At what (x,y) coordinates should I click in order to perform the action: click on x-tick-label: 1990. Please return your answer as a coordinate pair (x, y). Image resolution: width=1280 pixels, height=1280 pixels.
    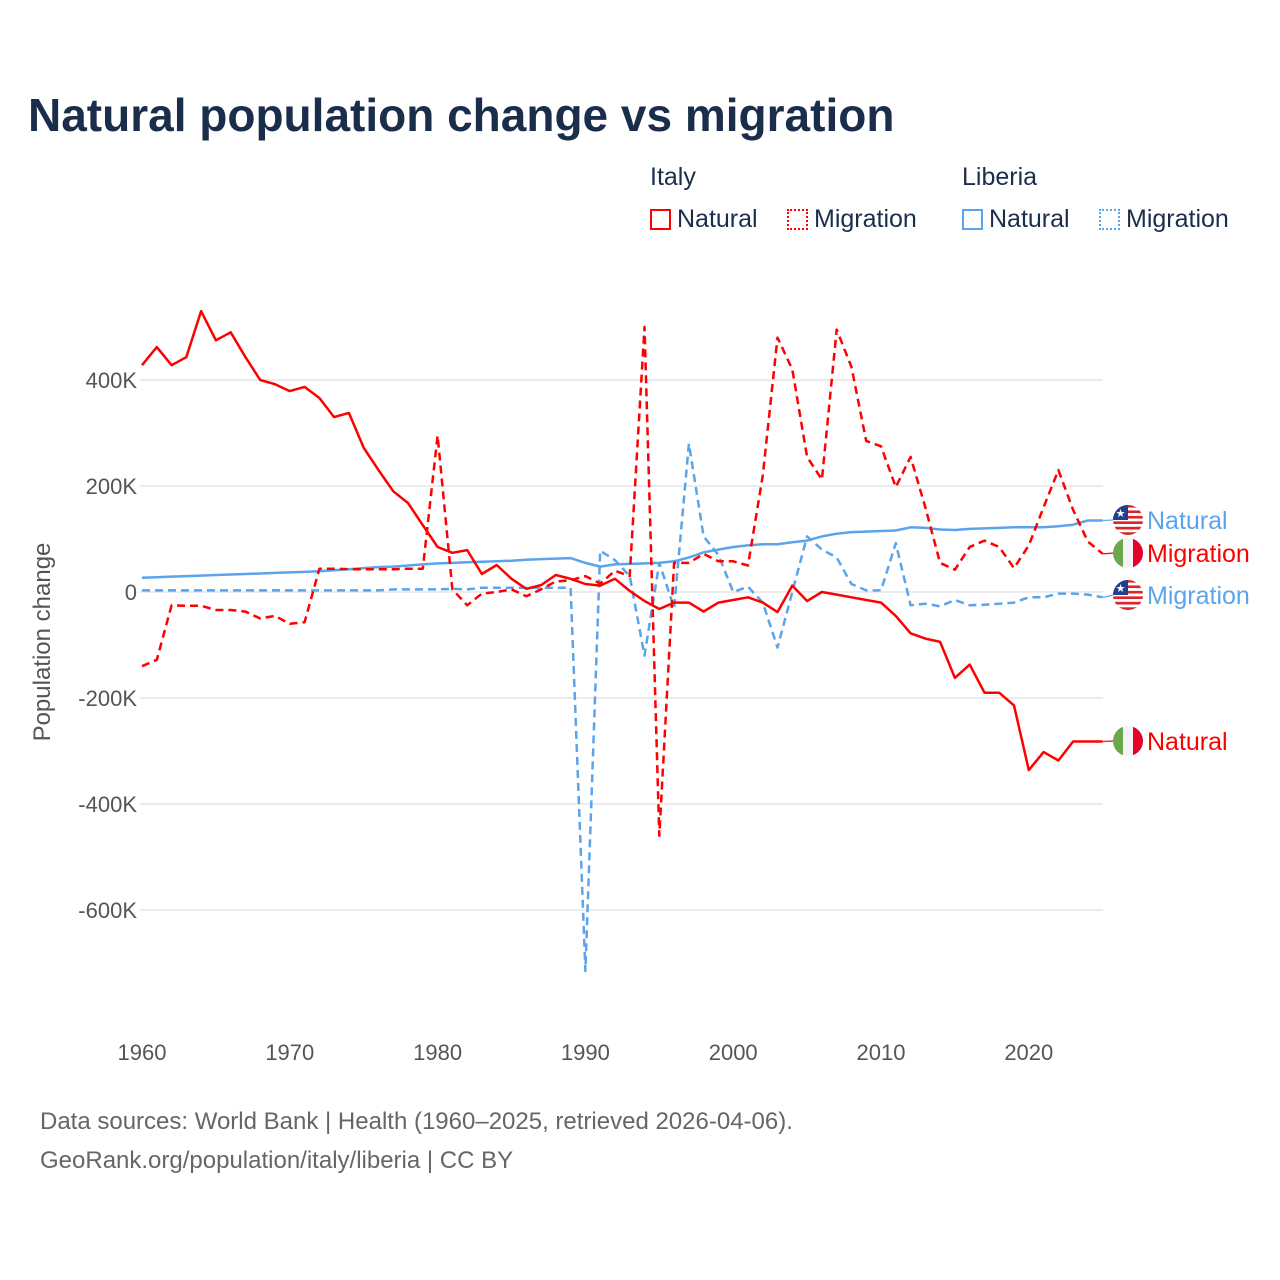
    Looking at the image, I should click on (585, 1052).